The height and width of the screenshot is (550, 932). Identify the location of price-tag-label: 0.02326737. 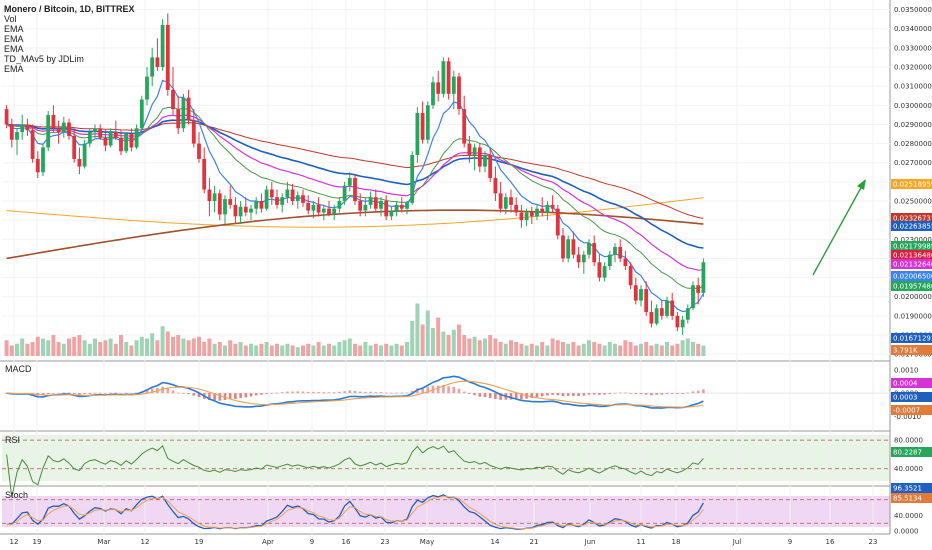
(912, 219).